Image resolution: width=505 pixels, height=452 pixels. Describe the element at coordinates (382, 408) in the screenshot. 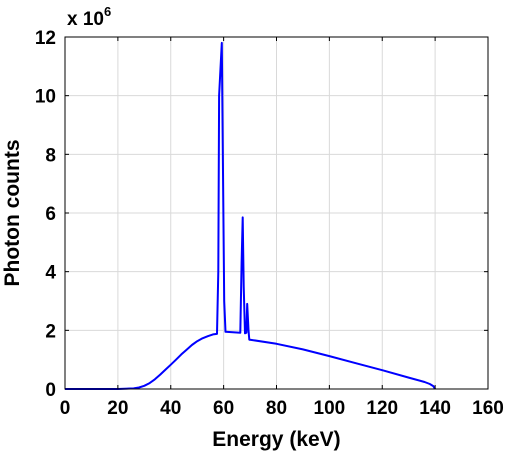

I see `x-tick-label: 120` at that location.